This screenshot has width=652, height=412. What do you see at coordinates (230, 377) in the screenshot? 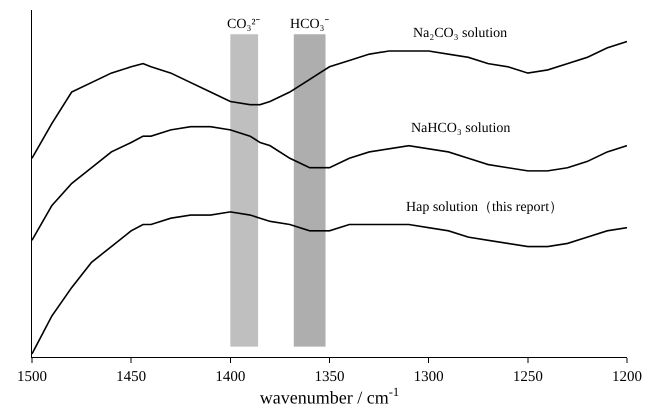
I see `x-tick-label: 1400` at bounding box center [230, 377].